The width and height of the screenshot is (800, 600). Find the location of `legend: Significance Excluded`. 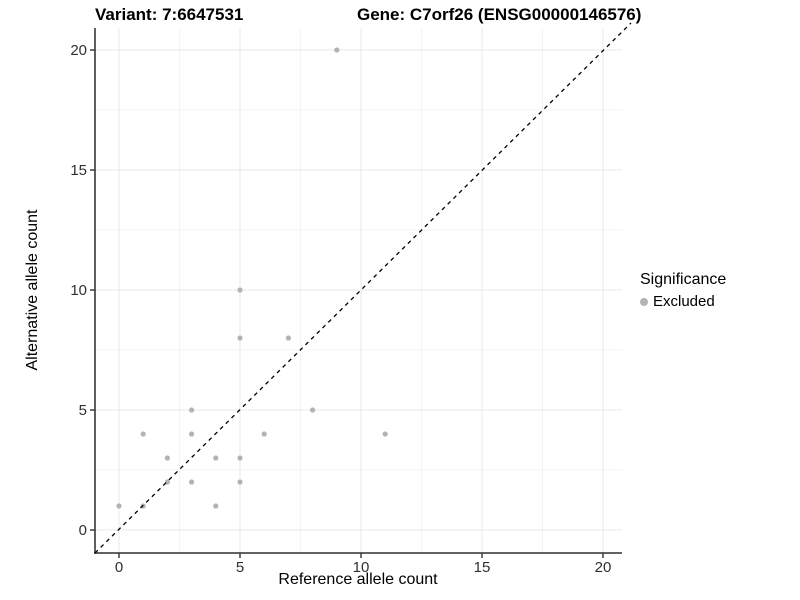

legend: Significance Excluded is located at coordinates (683, 290).